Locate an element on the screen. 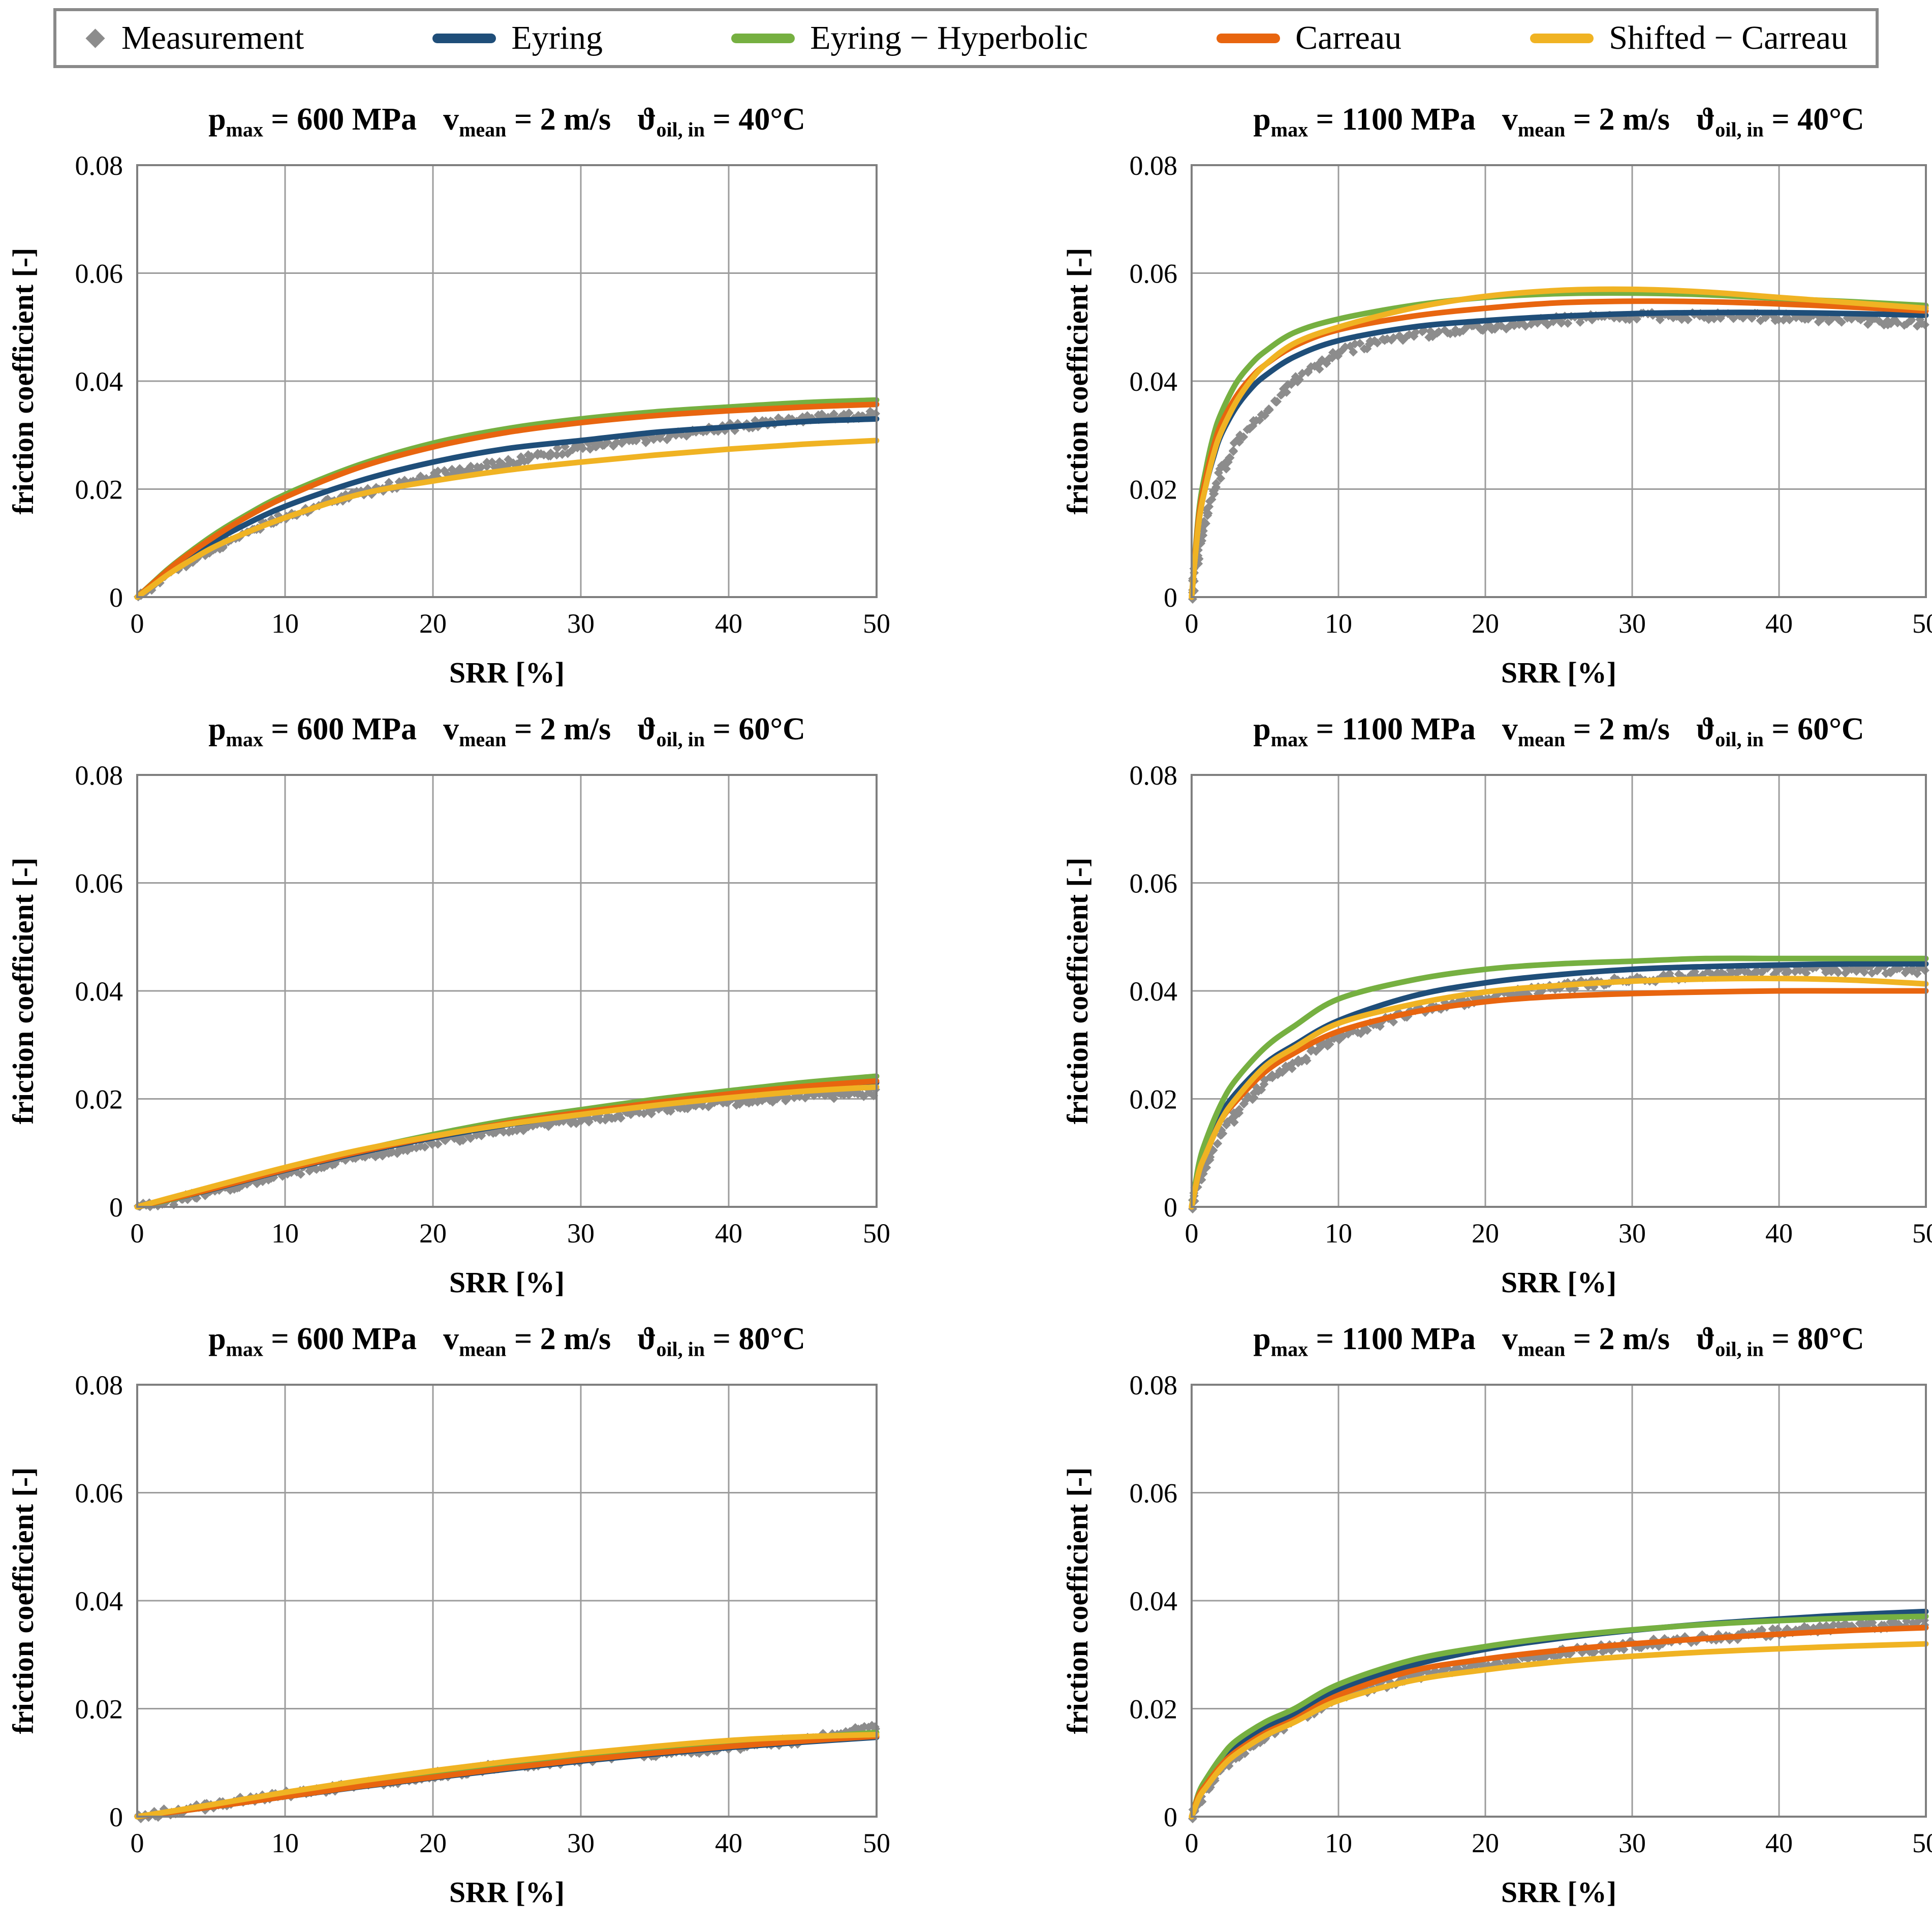 This screenshot has width=1932, height=1932. title-group: ϑoil, in = 80°C is located at coordinates (1780, 1340).